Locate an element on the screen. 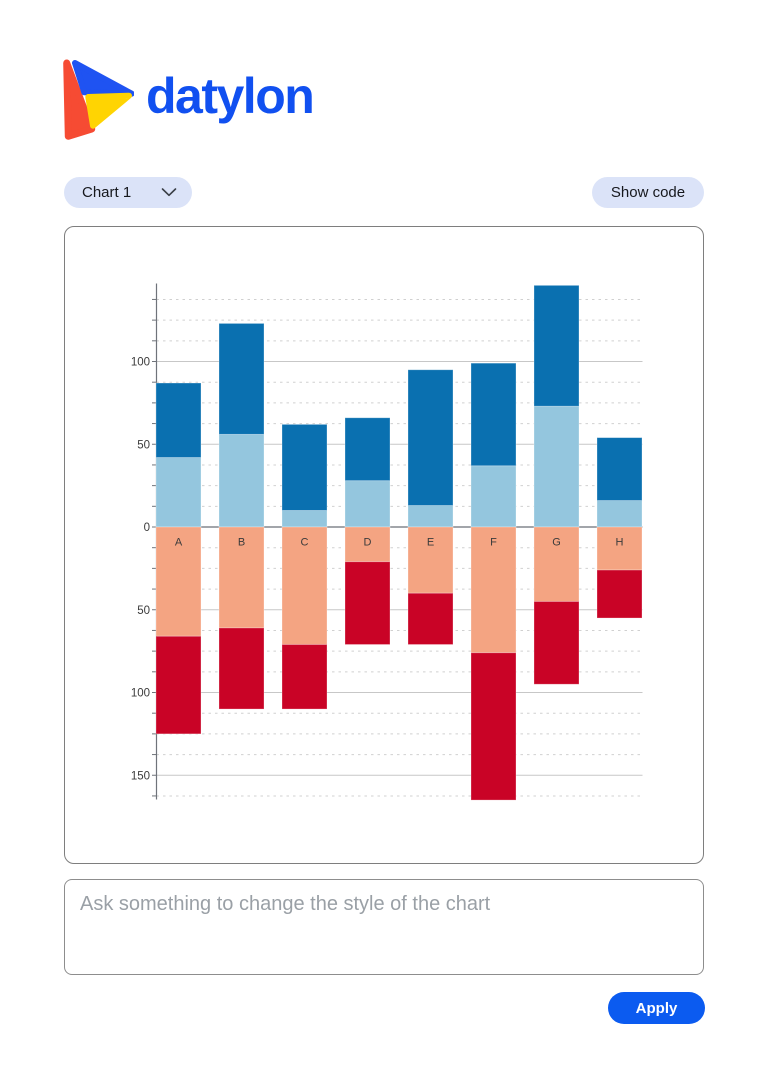  category-label: B is located at coordinates (241, 543).